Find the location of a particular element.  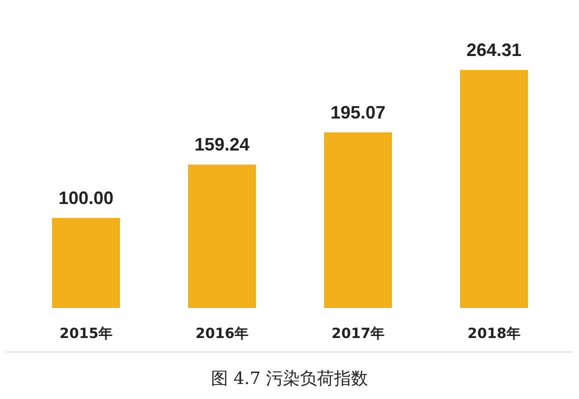

data-label: 195.07 is located at coordinates (358, 112).